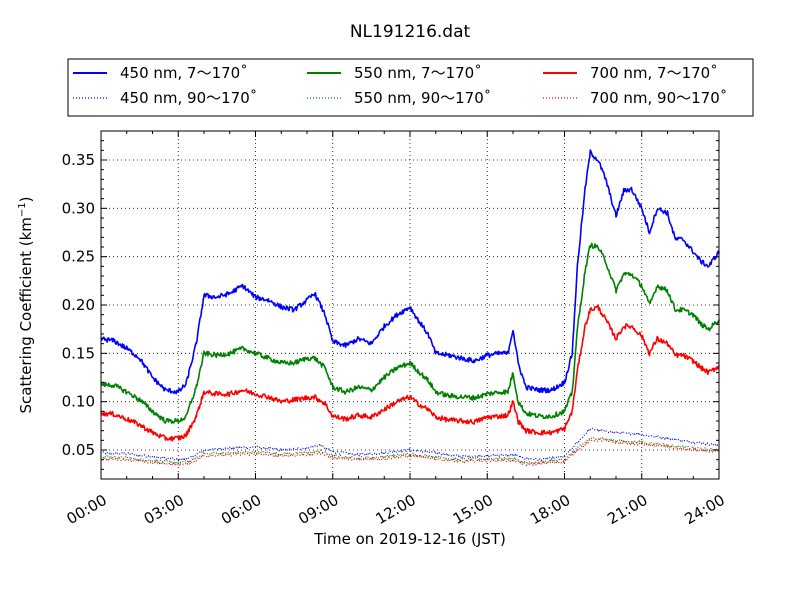 The width and height of the screenshot is (800, 600). I want to click on legend-label: 450 nm, 90～170˚, so click(188, 98).